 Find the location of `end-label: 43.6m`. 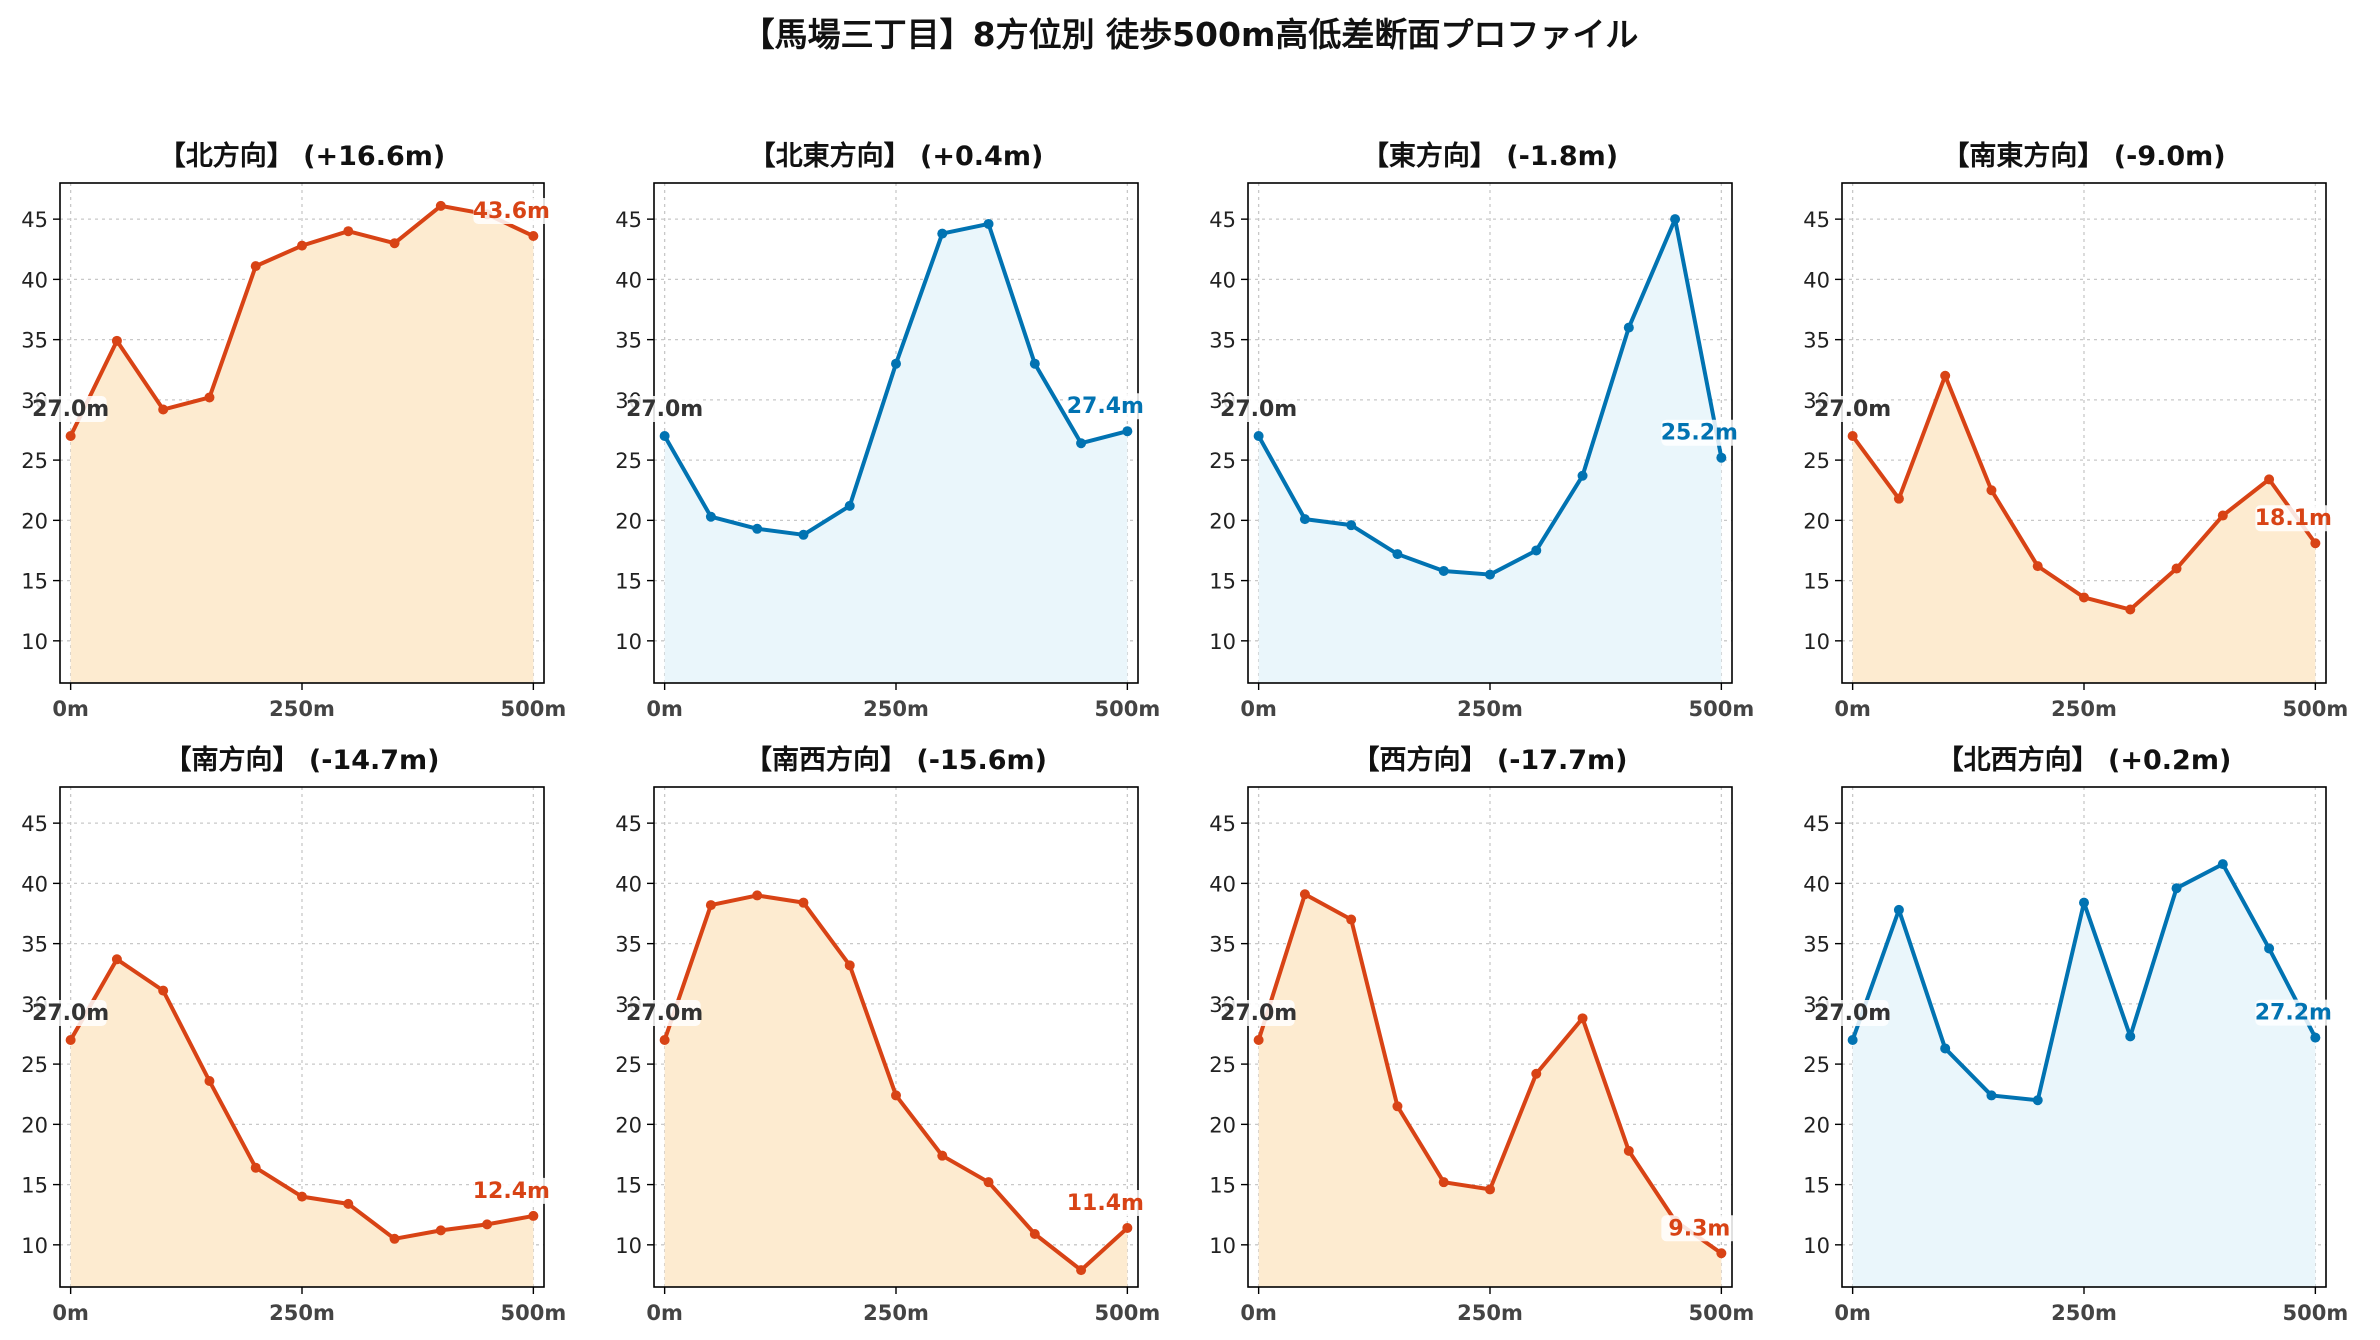

end-label: 43.6m is located at coordinates (511, 211).